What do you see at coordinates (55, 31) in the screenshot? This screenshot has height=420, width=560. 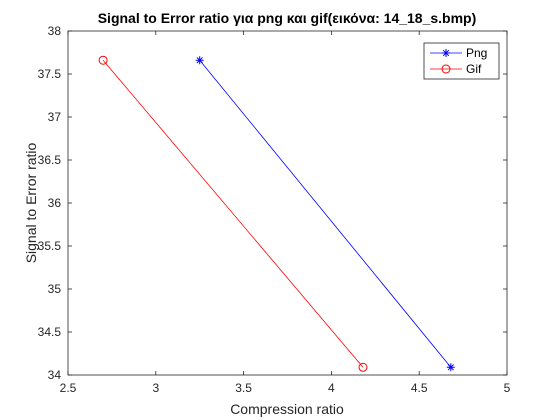 I see `y-tick-label: 38` at bounding box center [55, 31].